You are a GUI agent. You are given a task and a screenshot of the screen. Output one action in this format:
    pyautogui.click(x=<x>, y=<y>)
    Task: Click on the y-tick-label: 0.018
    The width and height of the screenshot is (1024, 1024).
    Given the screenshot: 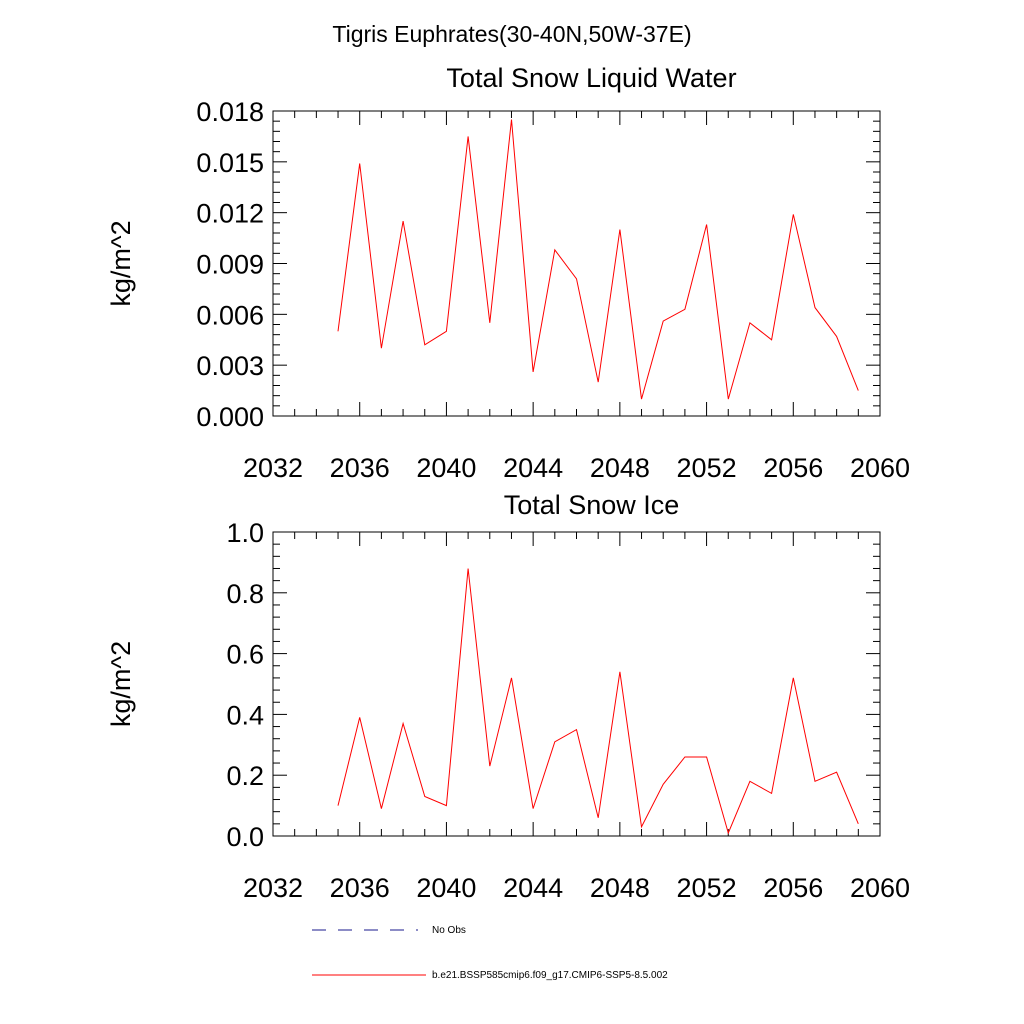 What is the action you would take?
    pyautogui.click(x=230, y=112)
    